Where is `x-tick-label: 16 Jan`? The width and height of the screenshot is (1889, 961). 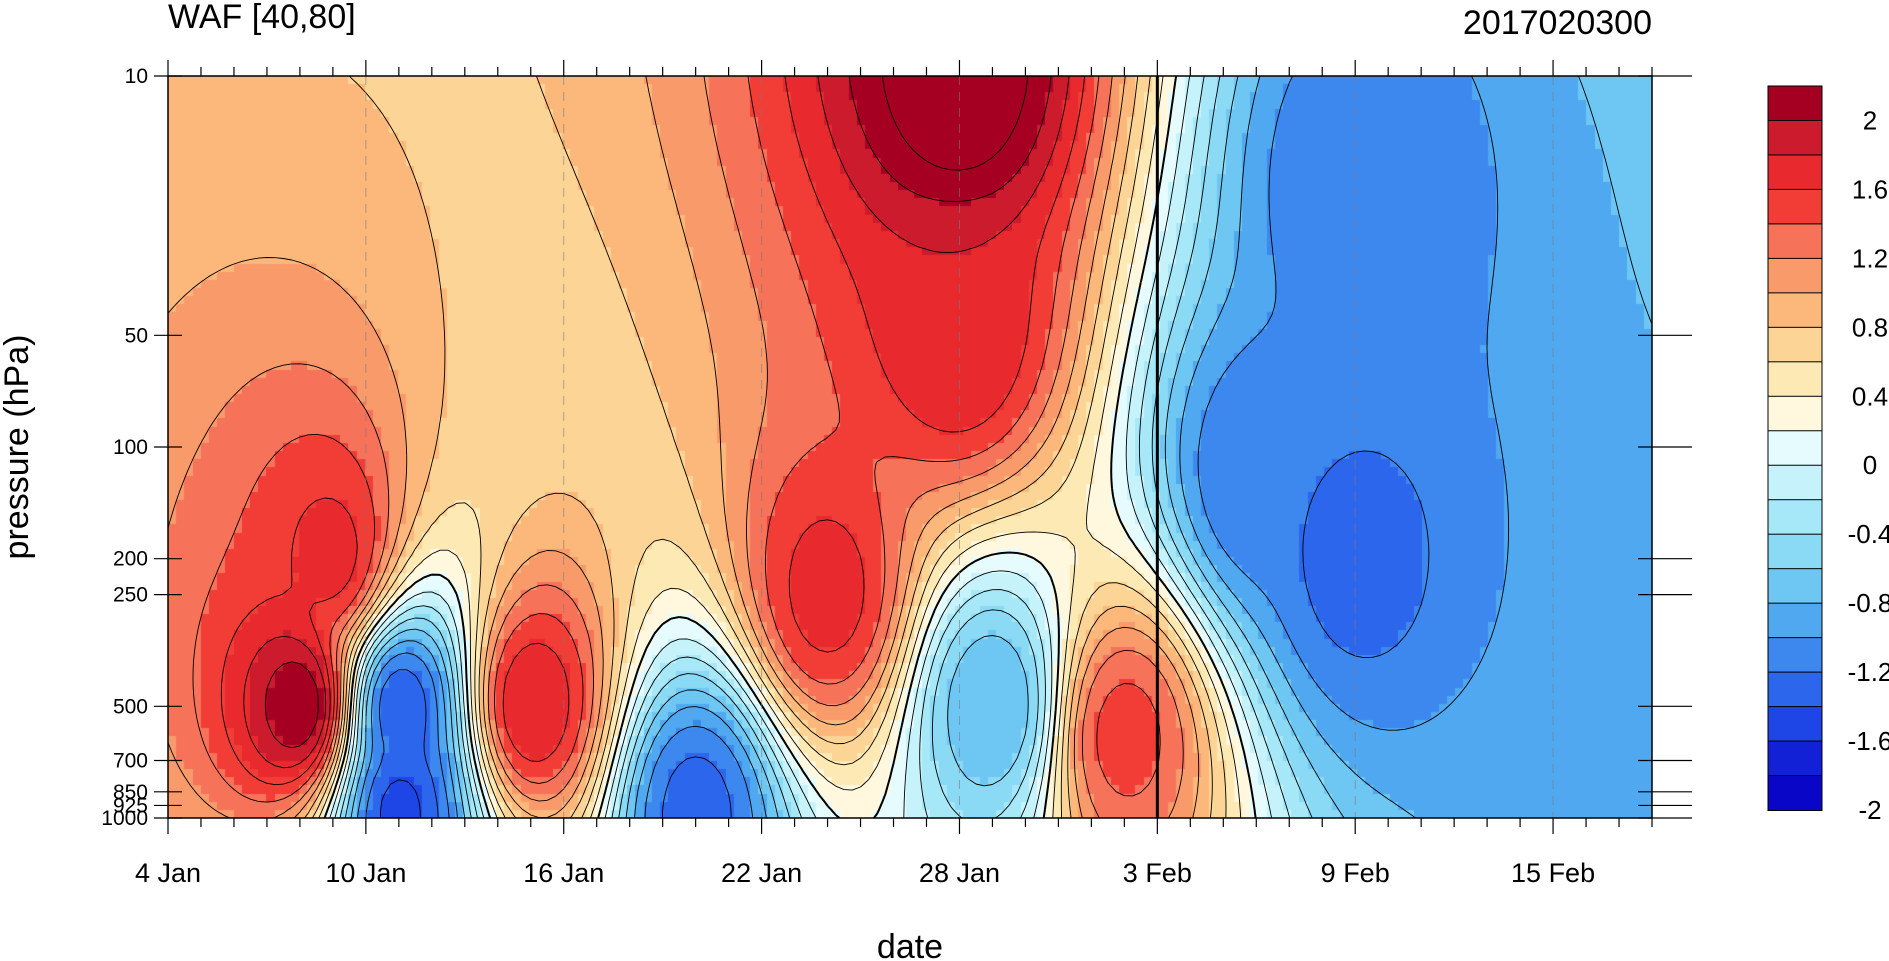
x-tick-label: 16 Jan is located at coordinates (563, 873).